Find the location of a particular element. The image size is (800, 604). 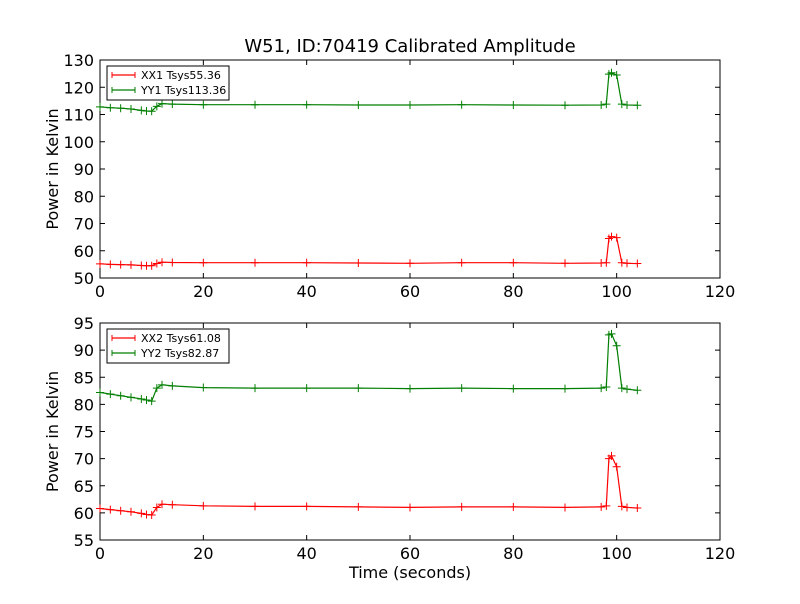

legend-label: XX2 Tsys61.08 is located at coordinates (181, 338).